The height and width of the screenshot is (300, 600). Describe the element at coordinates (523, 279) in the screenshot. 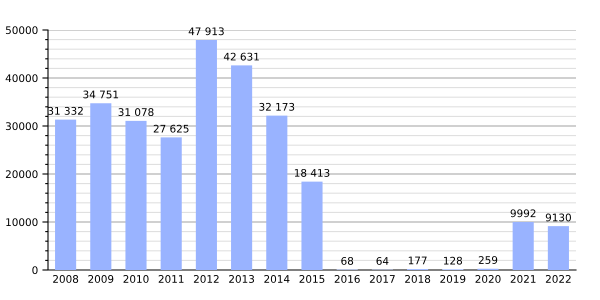

I see `x-tick-label: 2021` at that location.